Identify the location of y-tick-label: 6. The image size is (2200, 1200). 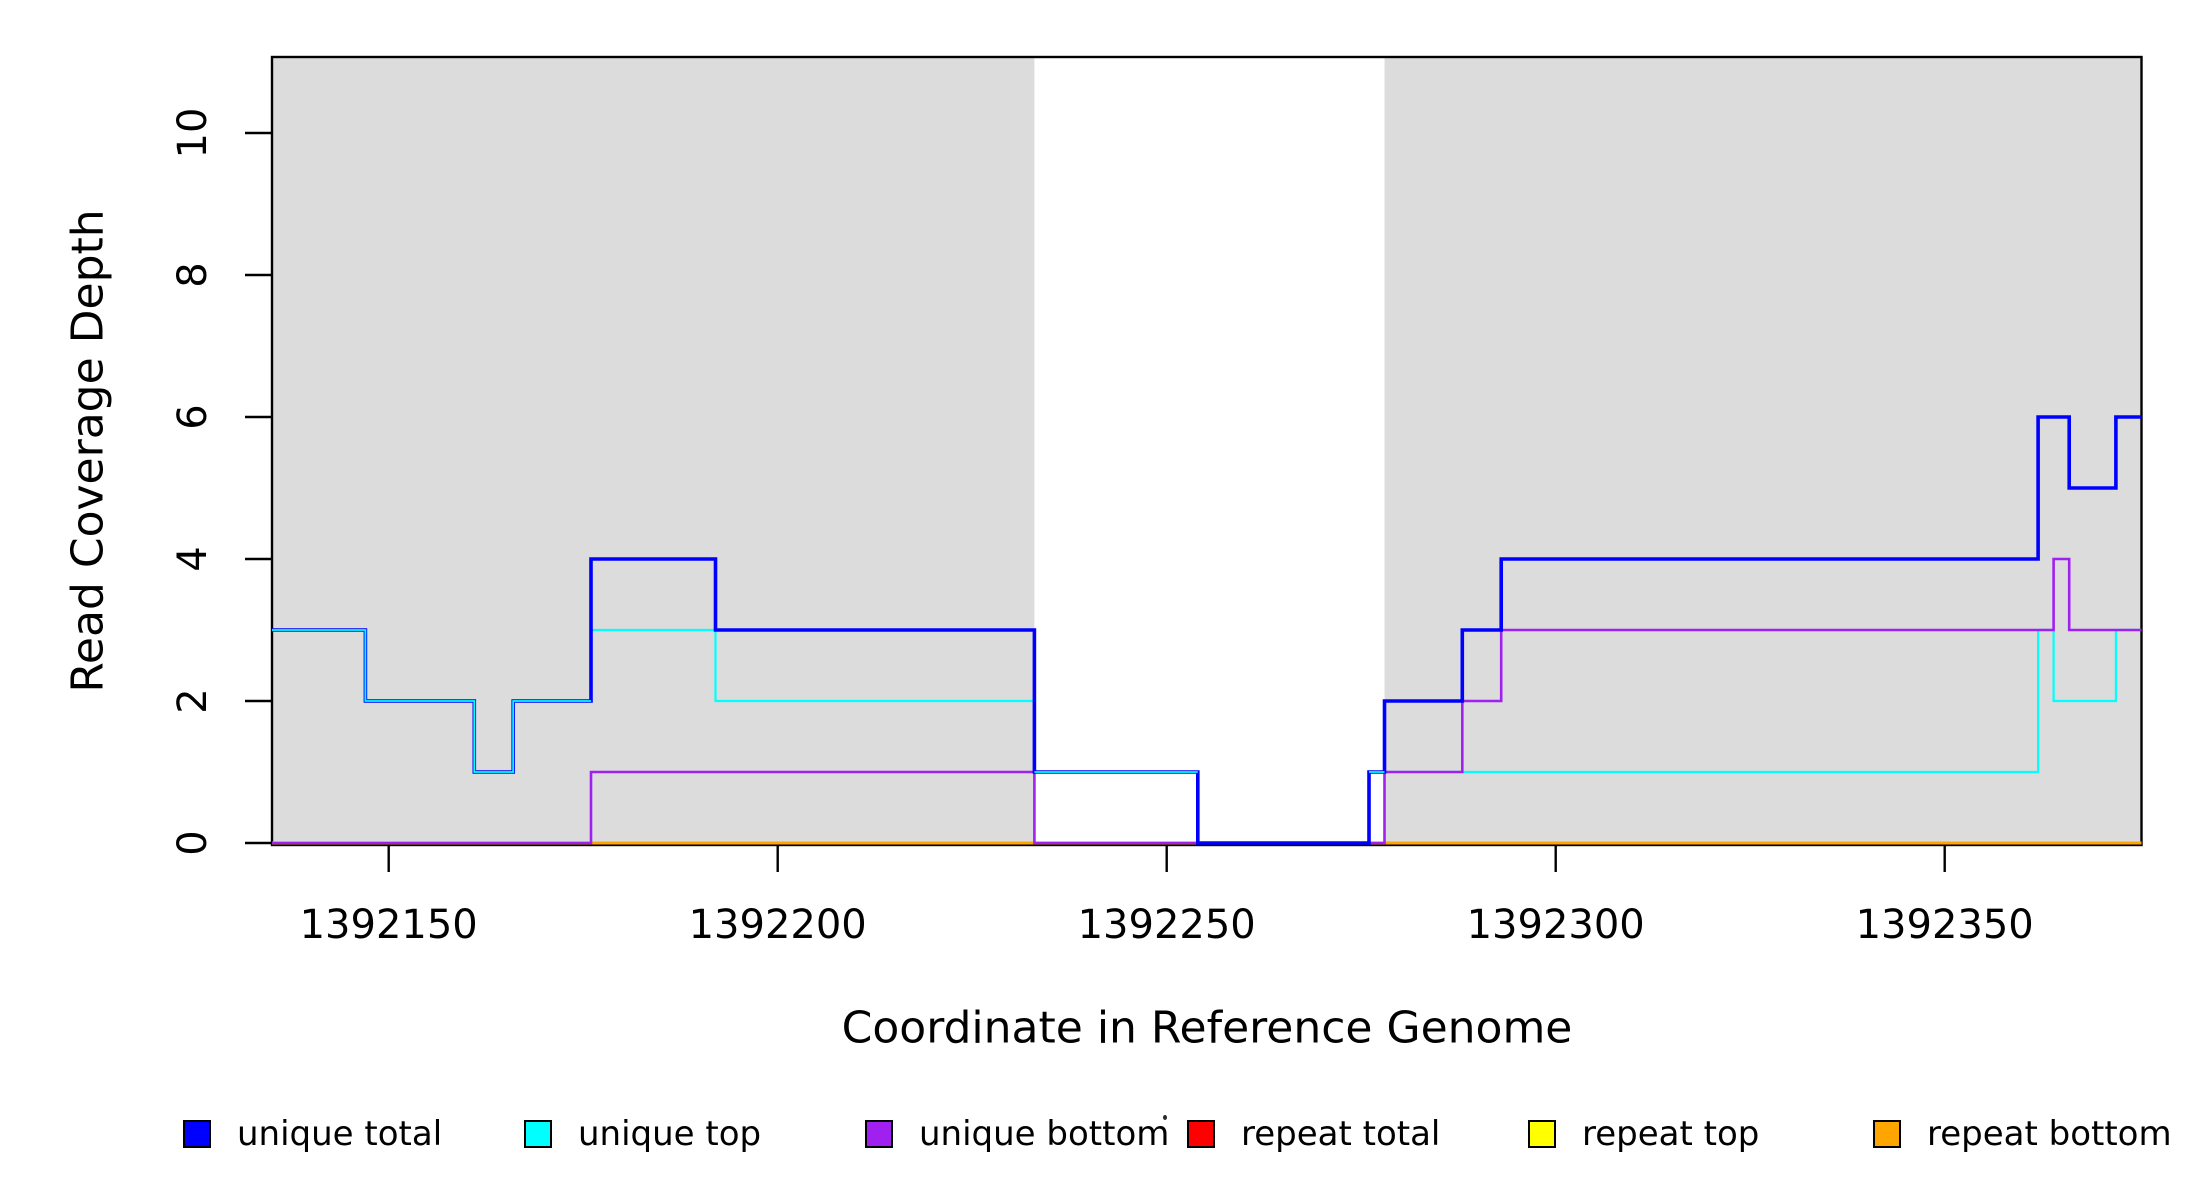
(193, 416).